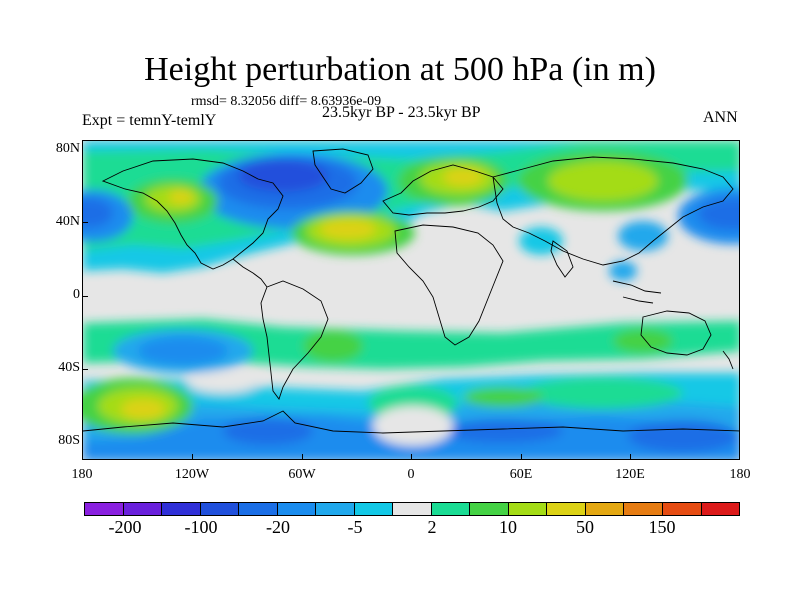 Image resolution: width=800 pixels, height=600 pixels. Describe the element at coordinates (67, 221) in the screenshot. I see `lat-label-40n: 40N` at that location.